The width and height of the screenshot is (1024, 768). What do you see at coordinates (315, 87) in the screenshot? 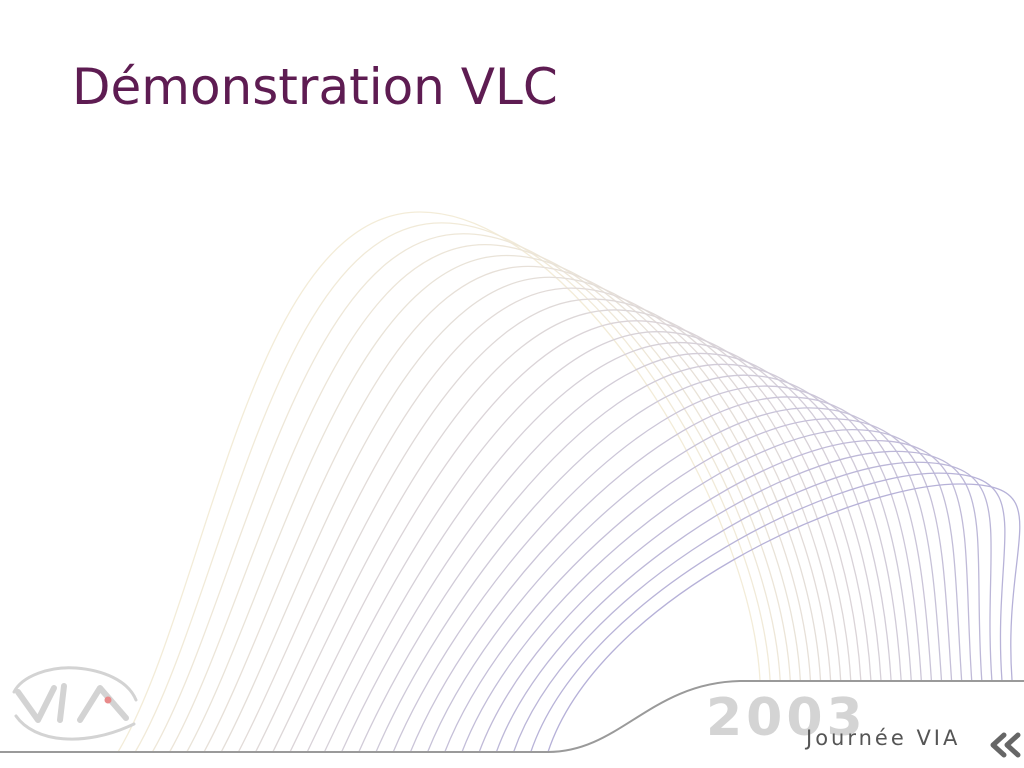
I see `slide-title: Démonstration VLC` at bounding box center [315, 87].